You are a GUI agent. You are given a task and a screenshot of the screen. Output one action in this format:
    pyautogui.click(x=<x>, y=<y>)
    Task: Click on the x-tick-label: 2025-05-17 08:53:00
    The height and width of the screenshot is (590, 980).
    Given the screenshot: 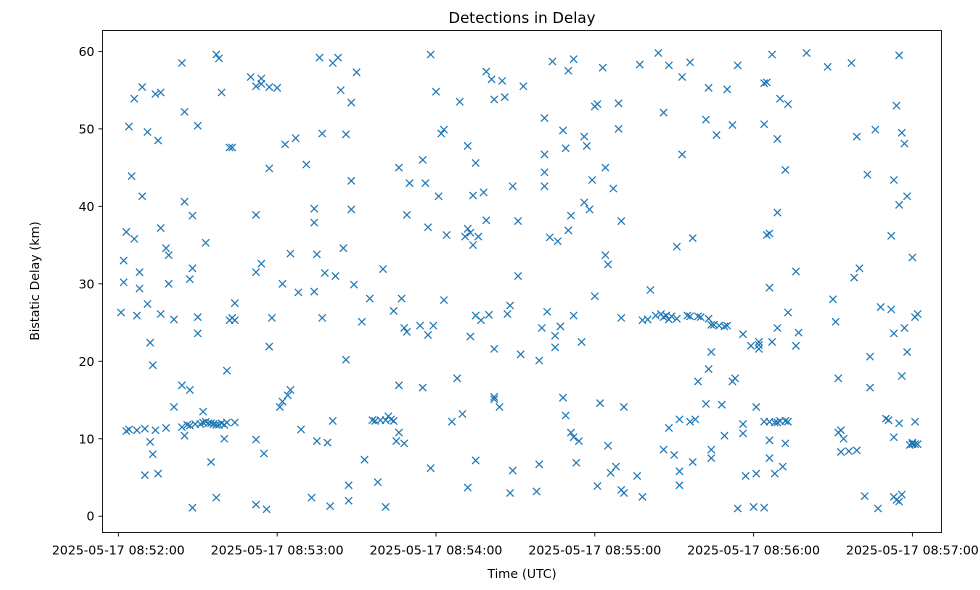 What is the action you would take?
    pyautogui.click(x=277, y=550)
    